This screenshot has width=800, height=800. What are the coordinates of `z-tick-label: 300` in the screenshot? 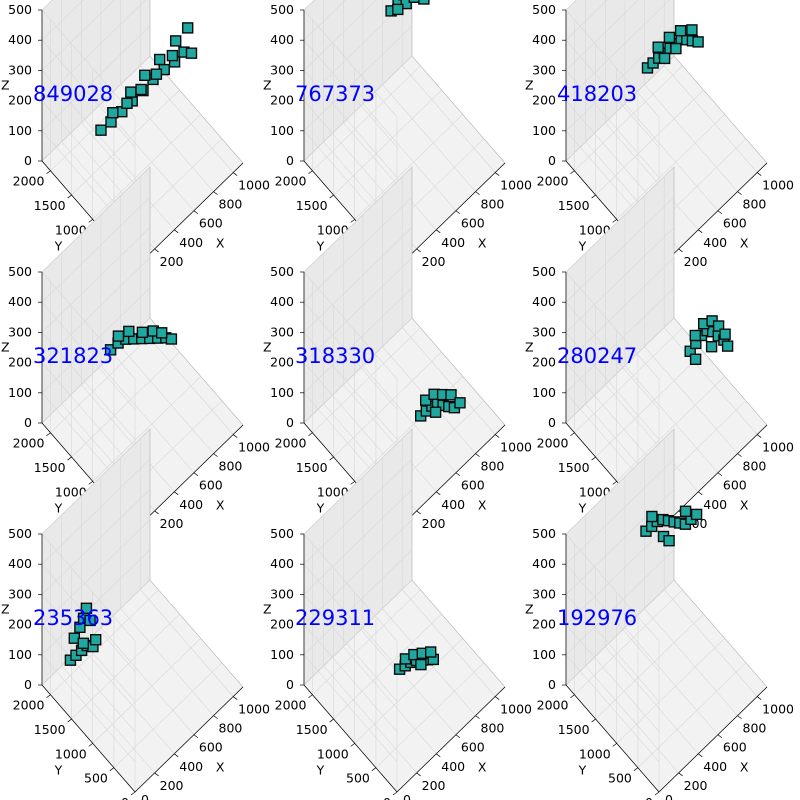 It's located at (282, 69).